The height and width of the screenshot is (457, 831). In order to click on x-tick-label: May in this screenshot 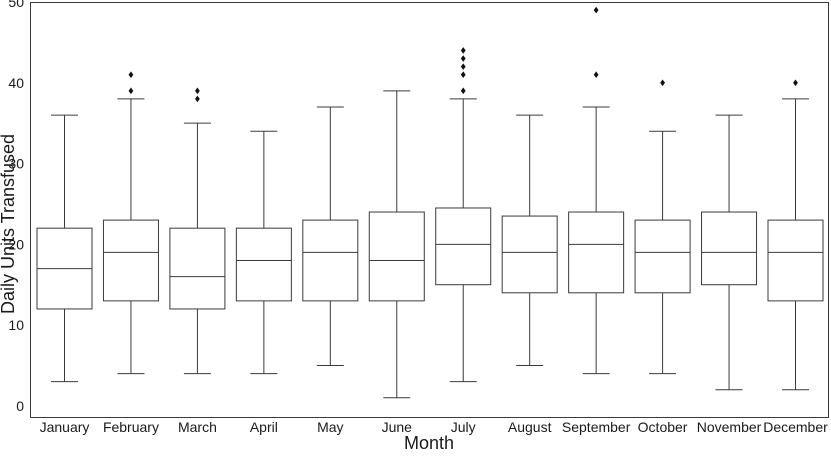, I will do `click(330, 427)`.